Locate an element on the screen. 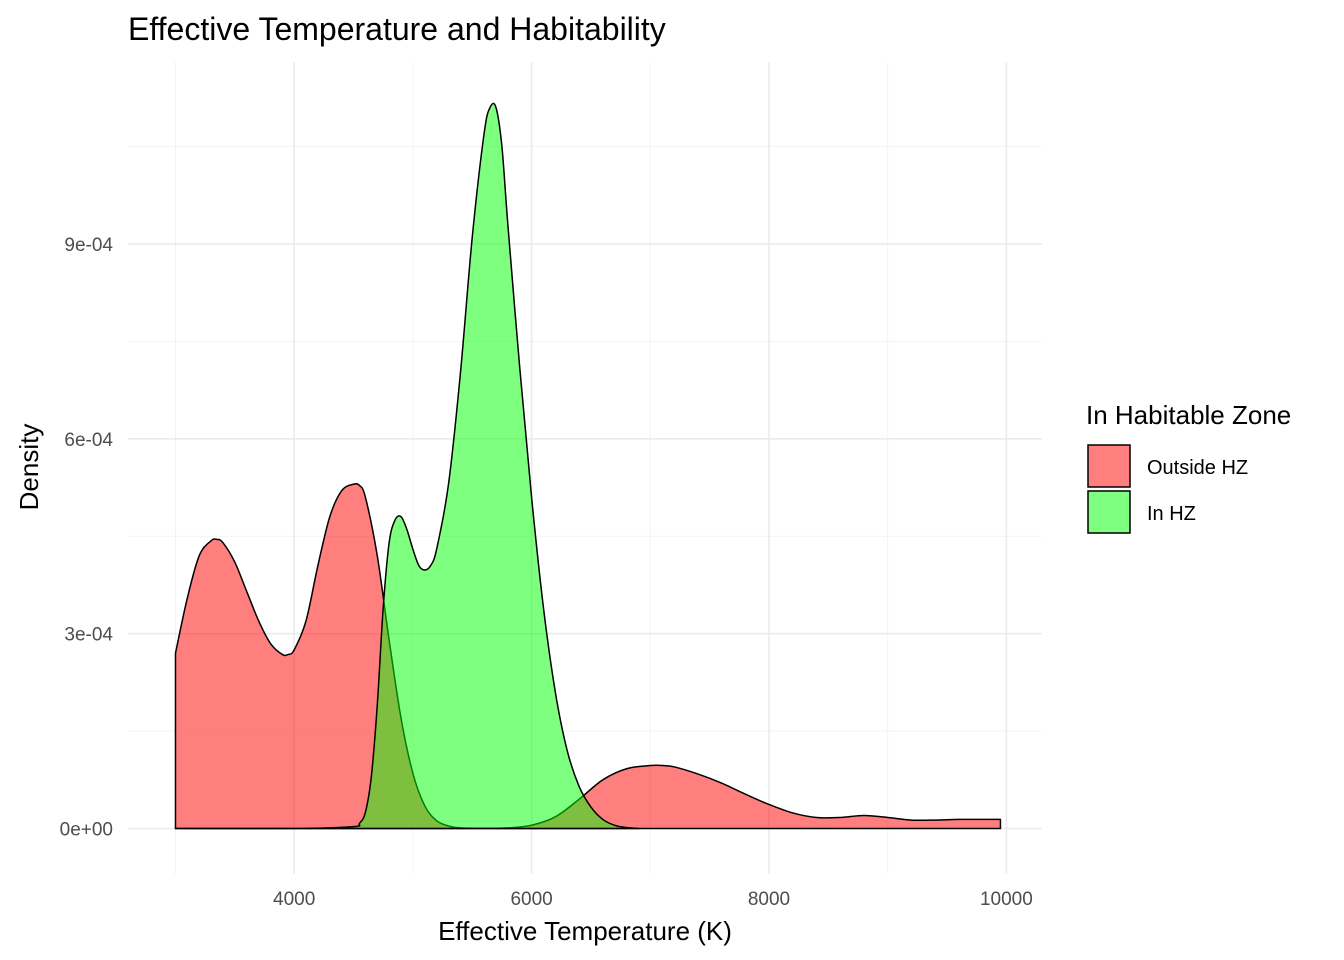  legend-label-in-hz: In HZ is located at coordinates (1171, 514).